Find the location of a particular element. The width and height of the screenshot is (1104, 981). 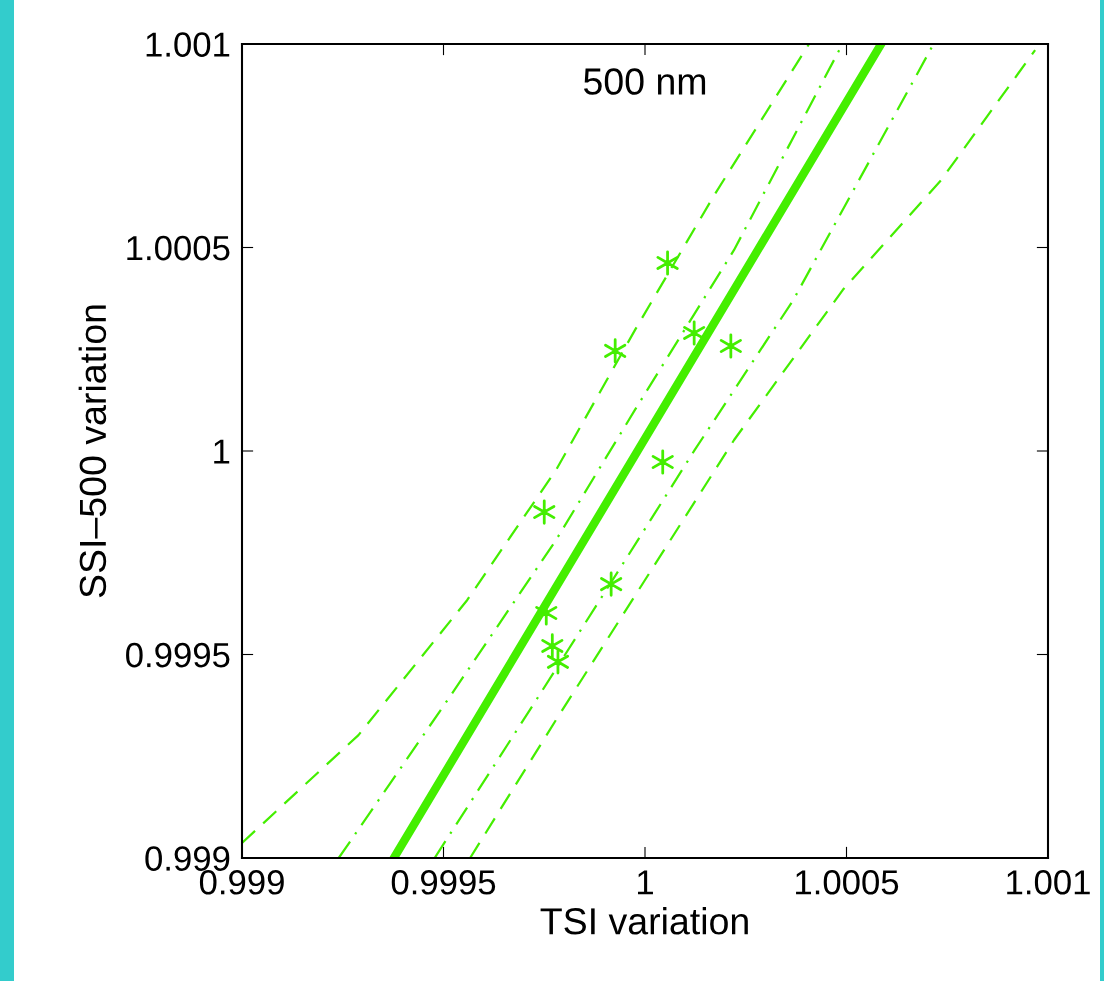

y-tick-label: 1 is located at coordinates (222, 451).